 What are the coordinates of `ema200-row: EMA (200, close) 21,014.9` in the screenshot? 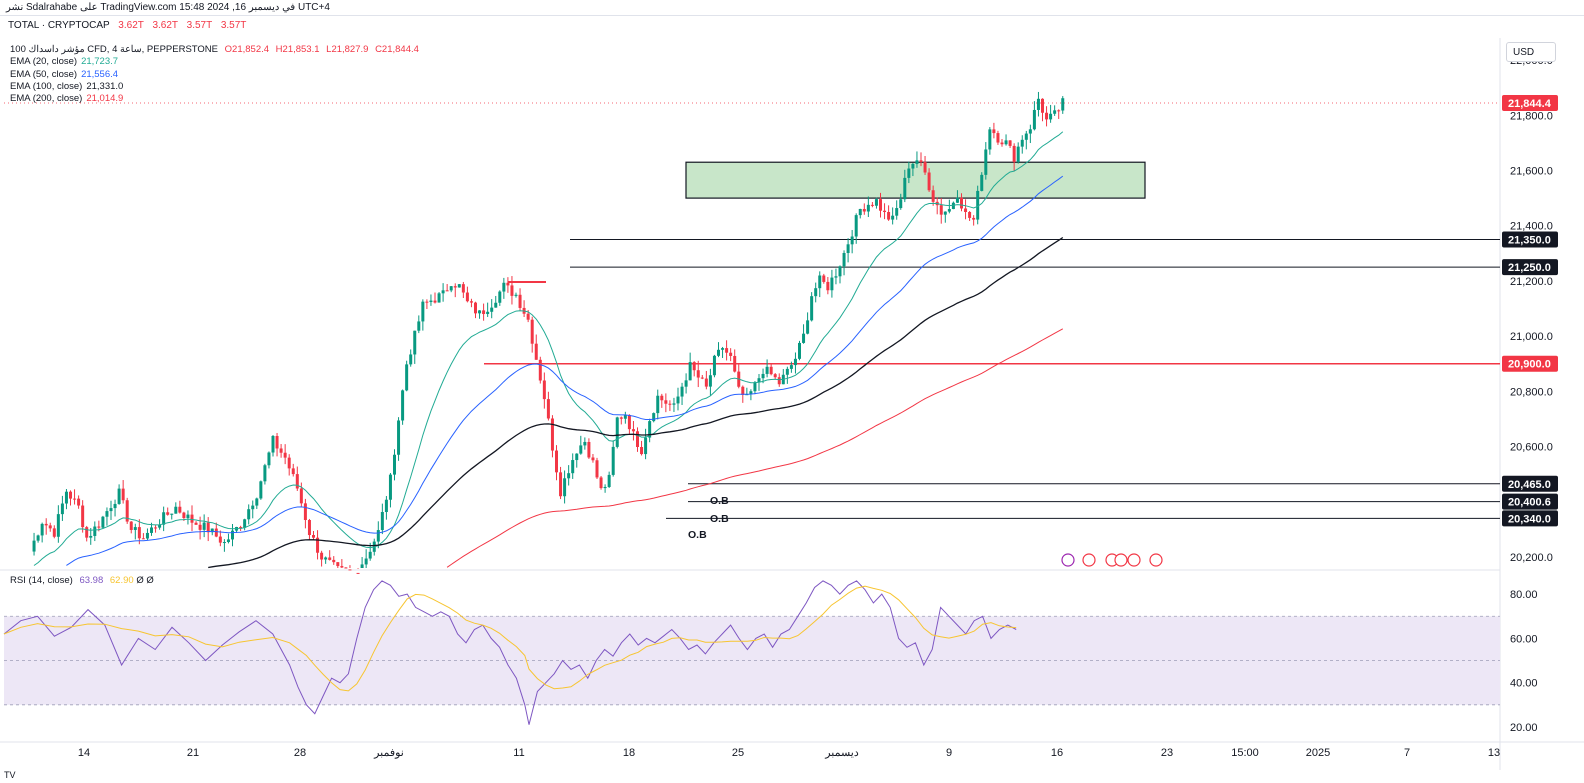 It's located at (216, 99).